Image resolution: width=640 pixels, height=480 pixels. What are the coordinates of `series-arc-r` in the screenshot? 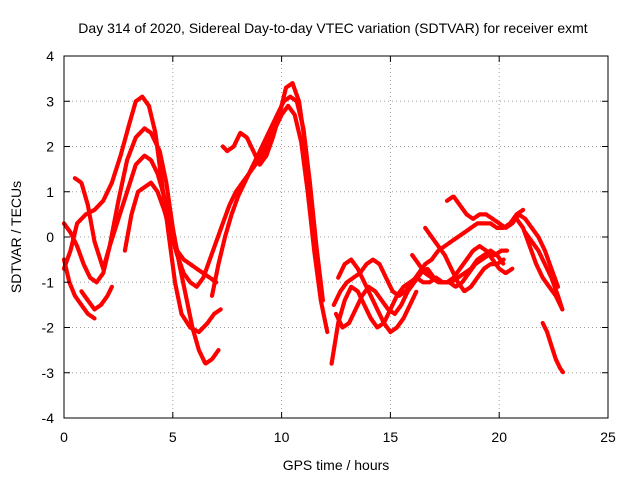 It's located at (553, 347).